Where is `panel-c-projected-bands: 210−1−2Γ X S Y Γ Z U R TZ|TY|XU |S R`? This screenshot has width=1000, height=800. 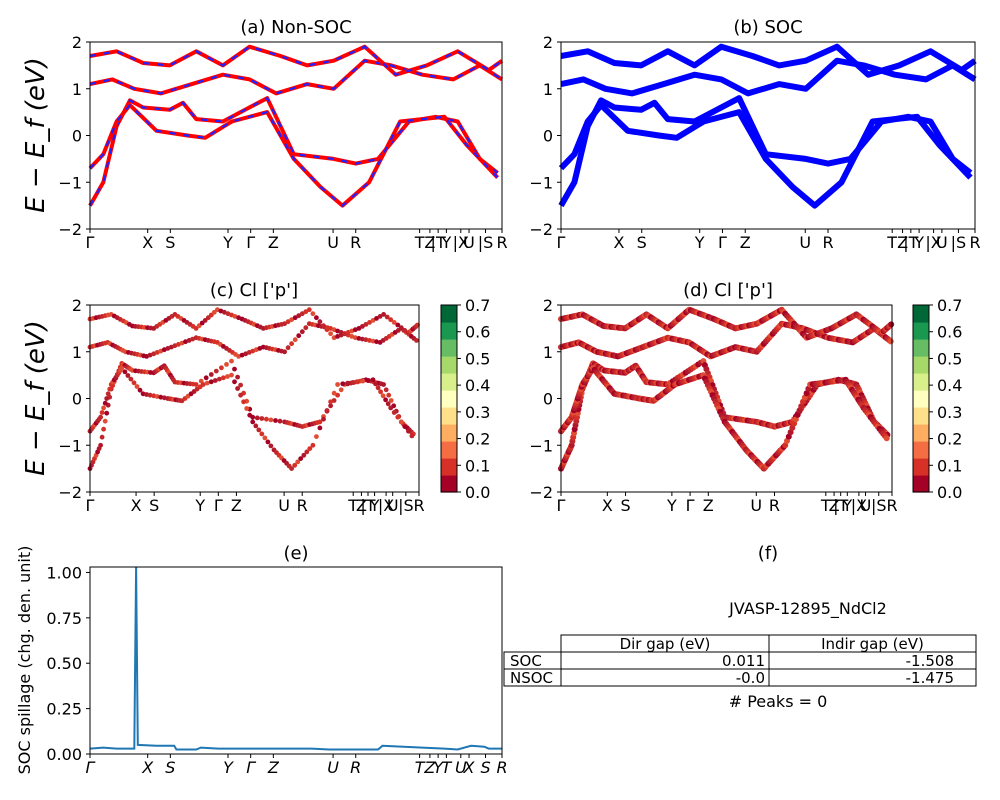
panel-c-projected-bands: 210−1−2Γ X S Y Γ Z U R TZ|TY|XU |S R is located at coordinates (241, 405).